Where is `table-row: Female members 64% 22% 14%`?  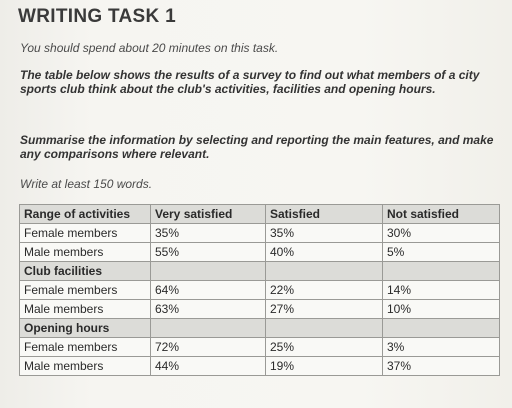 table-row: Female members 64% 22% 14% is located at coordinates (259, 290).